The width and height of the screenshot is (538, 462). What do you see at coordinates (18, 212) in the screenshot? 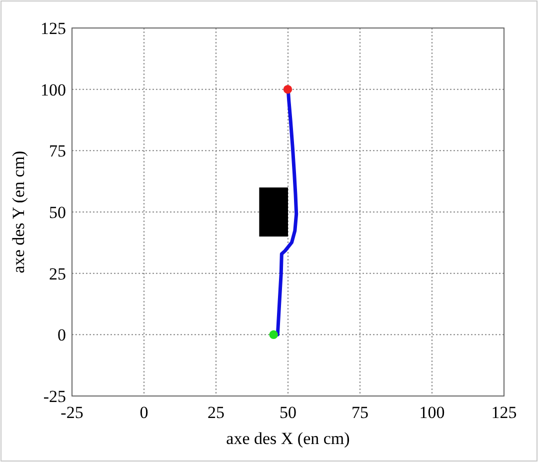
I see `y-axis-title: axe des Y (en cm)` at bounding box center [18, 212].